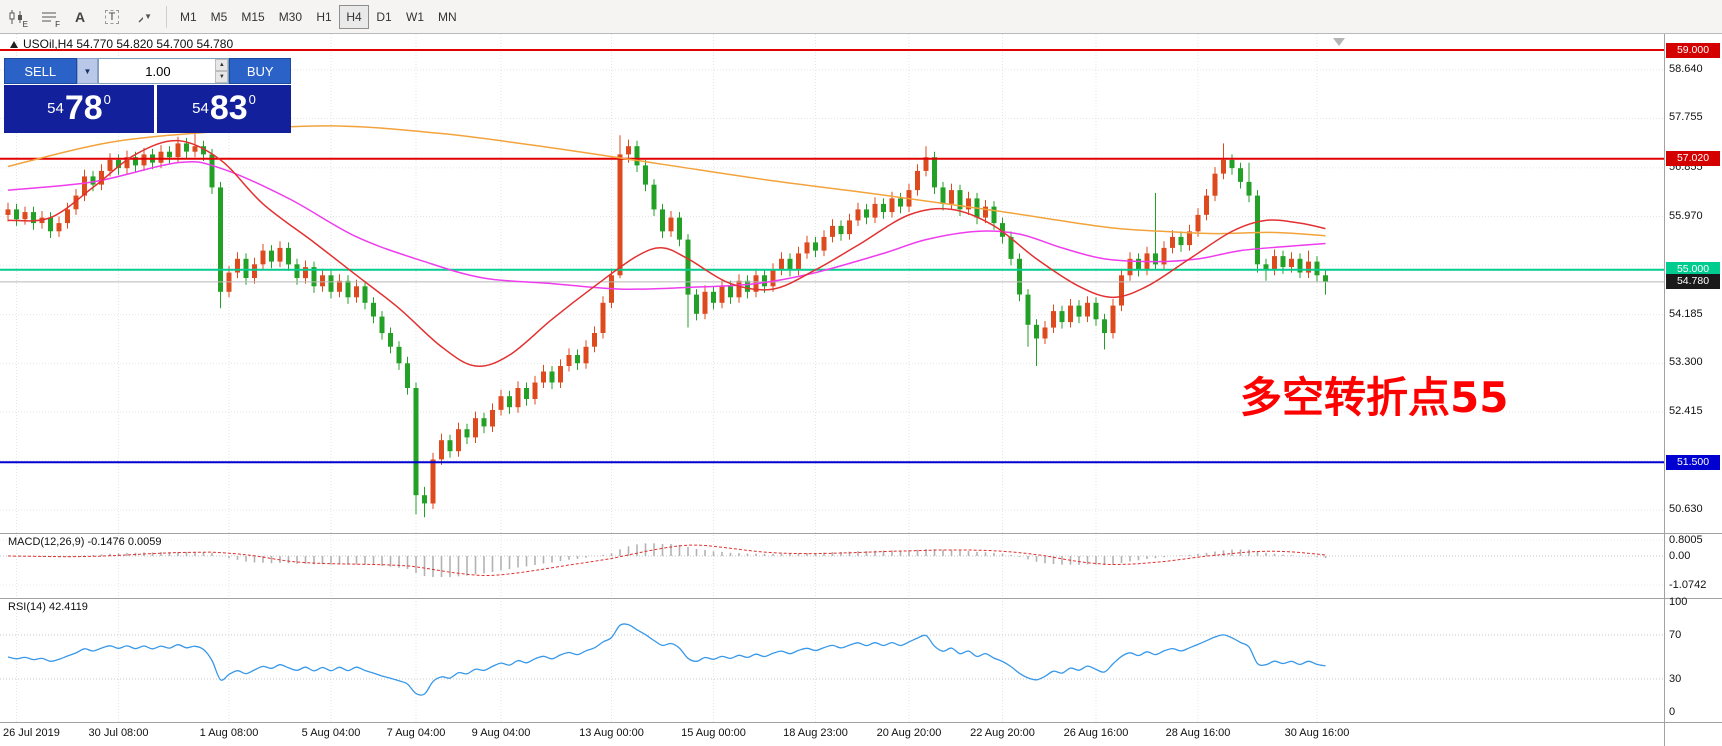 Image resolution: width=1722 pixels, height=746 pixels. I want to click on ask-price-box: 54 83 0, so click(224, 109).